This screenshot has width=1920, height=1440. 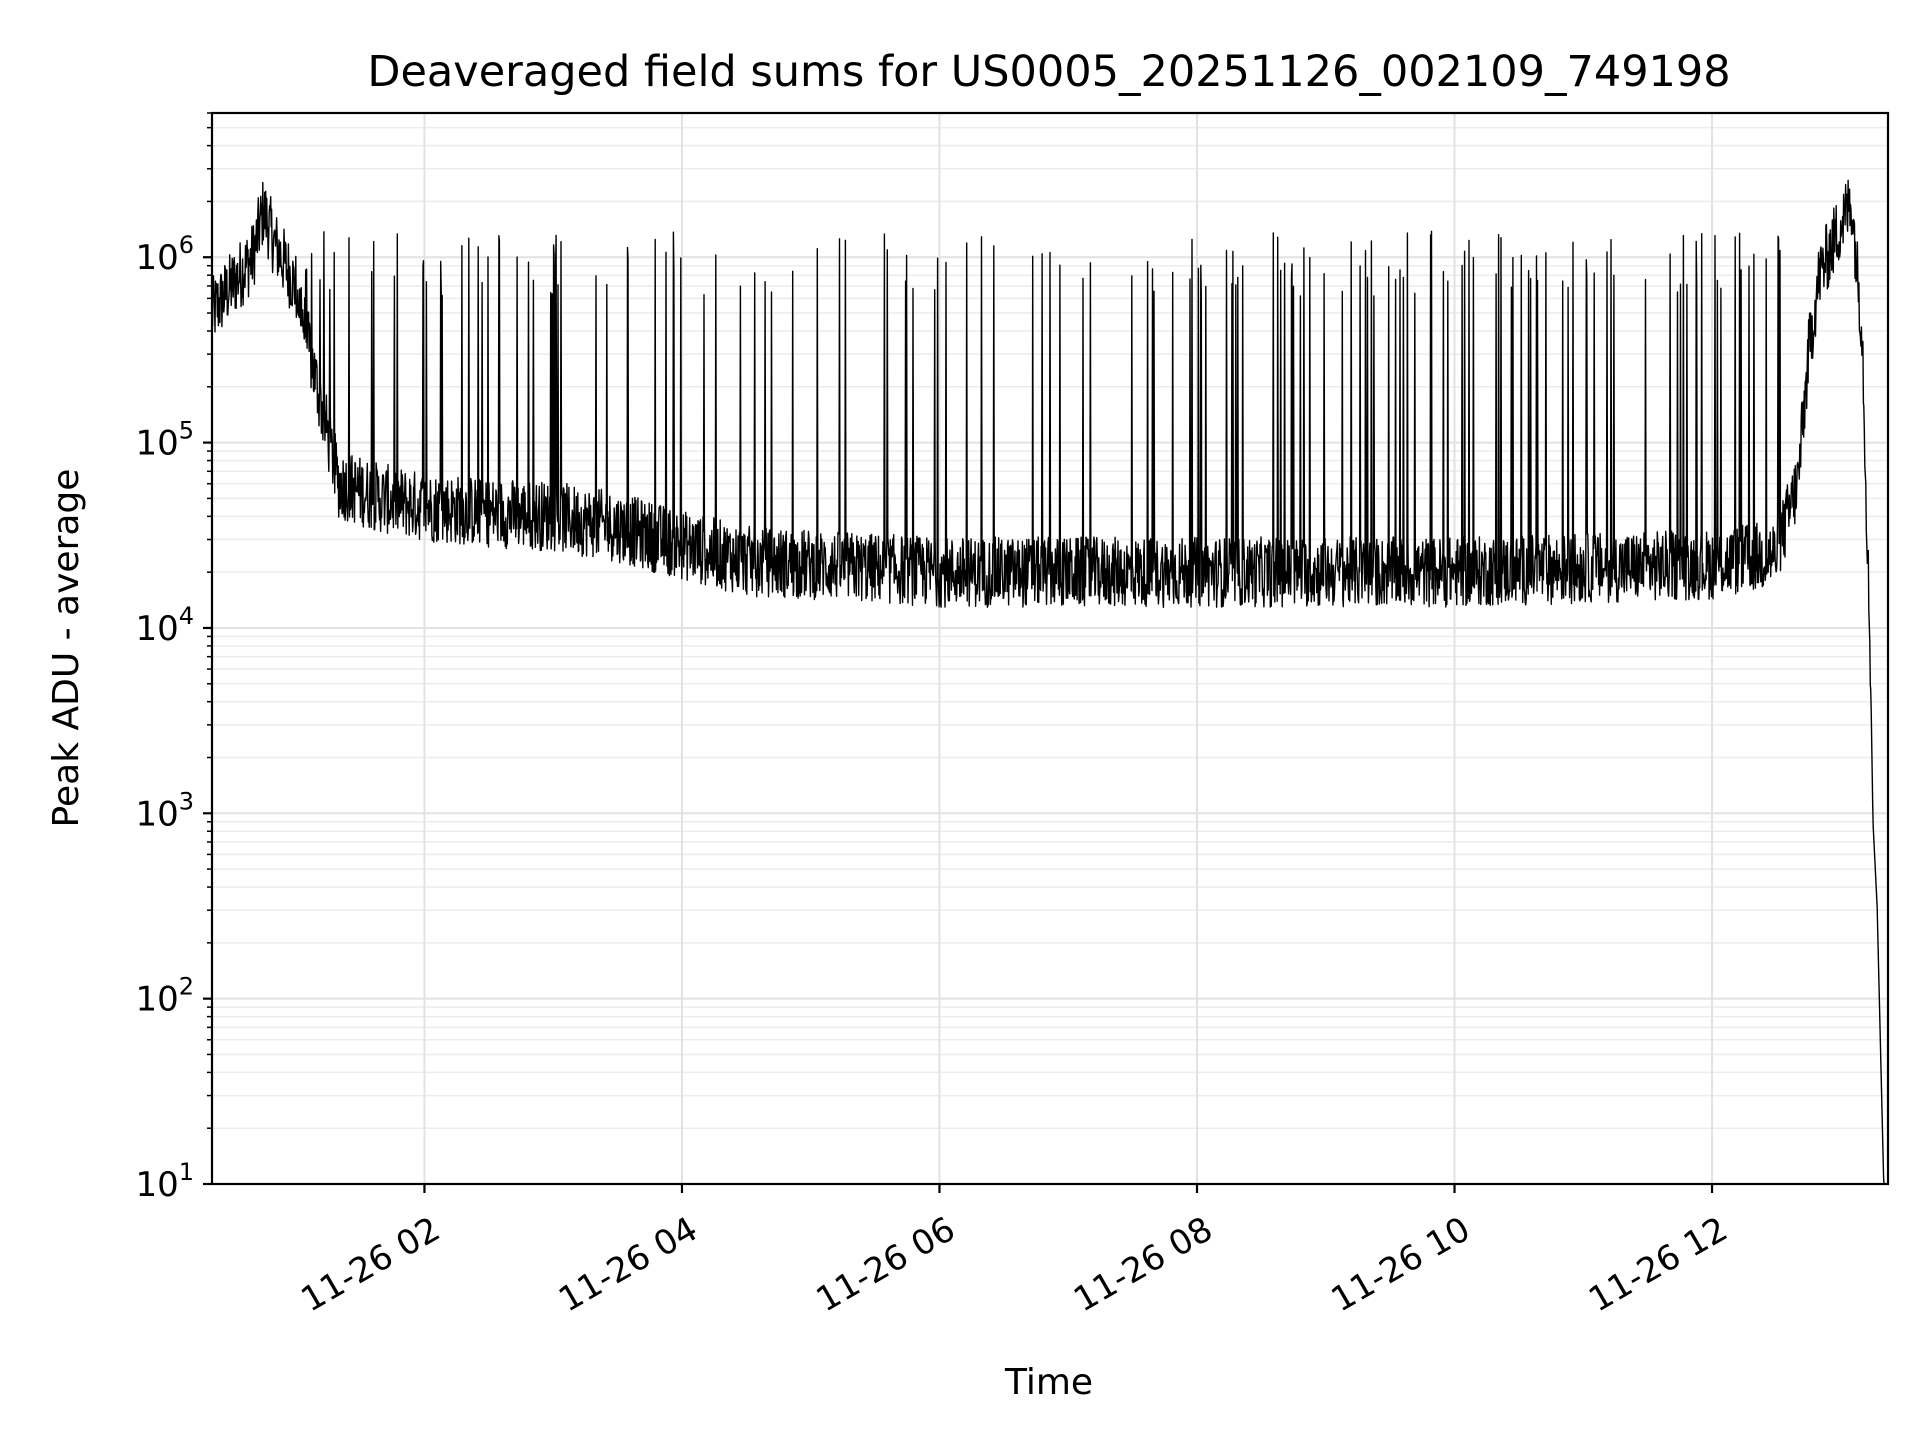 I want to click on y-tick-label: 10¹, so click(x=164, y=1181).